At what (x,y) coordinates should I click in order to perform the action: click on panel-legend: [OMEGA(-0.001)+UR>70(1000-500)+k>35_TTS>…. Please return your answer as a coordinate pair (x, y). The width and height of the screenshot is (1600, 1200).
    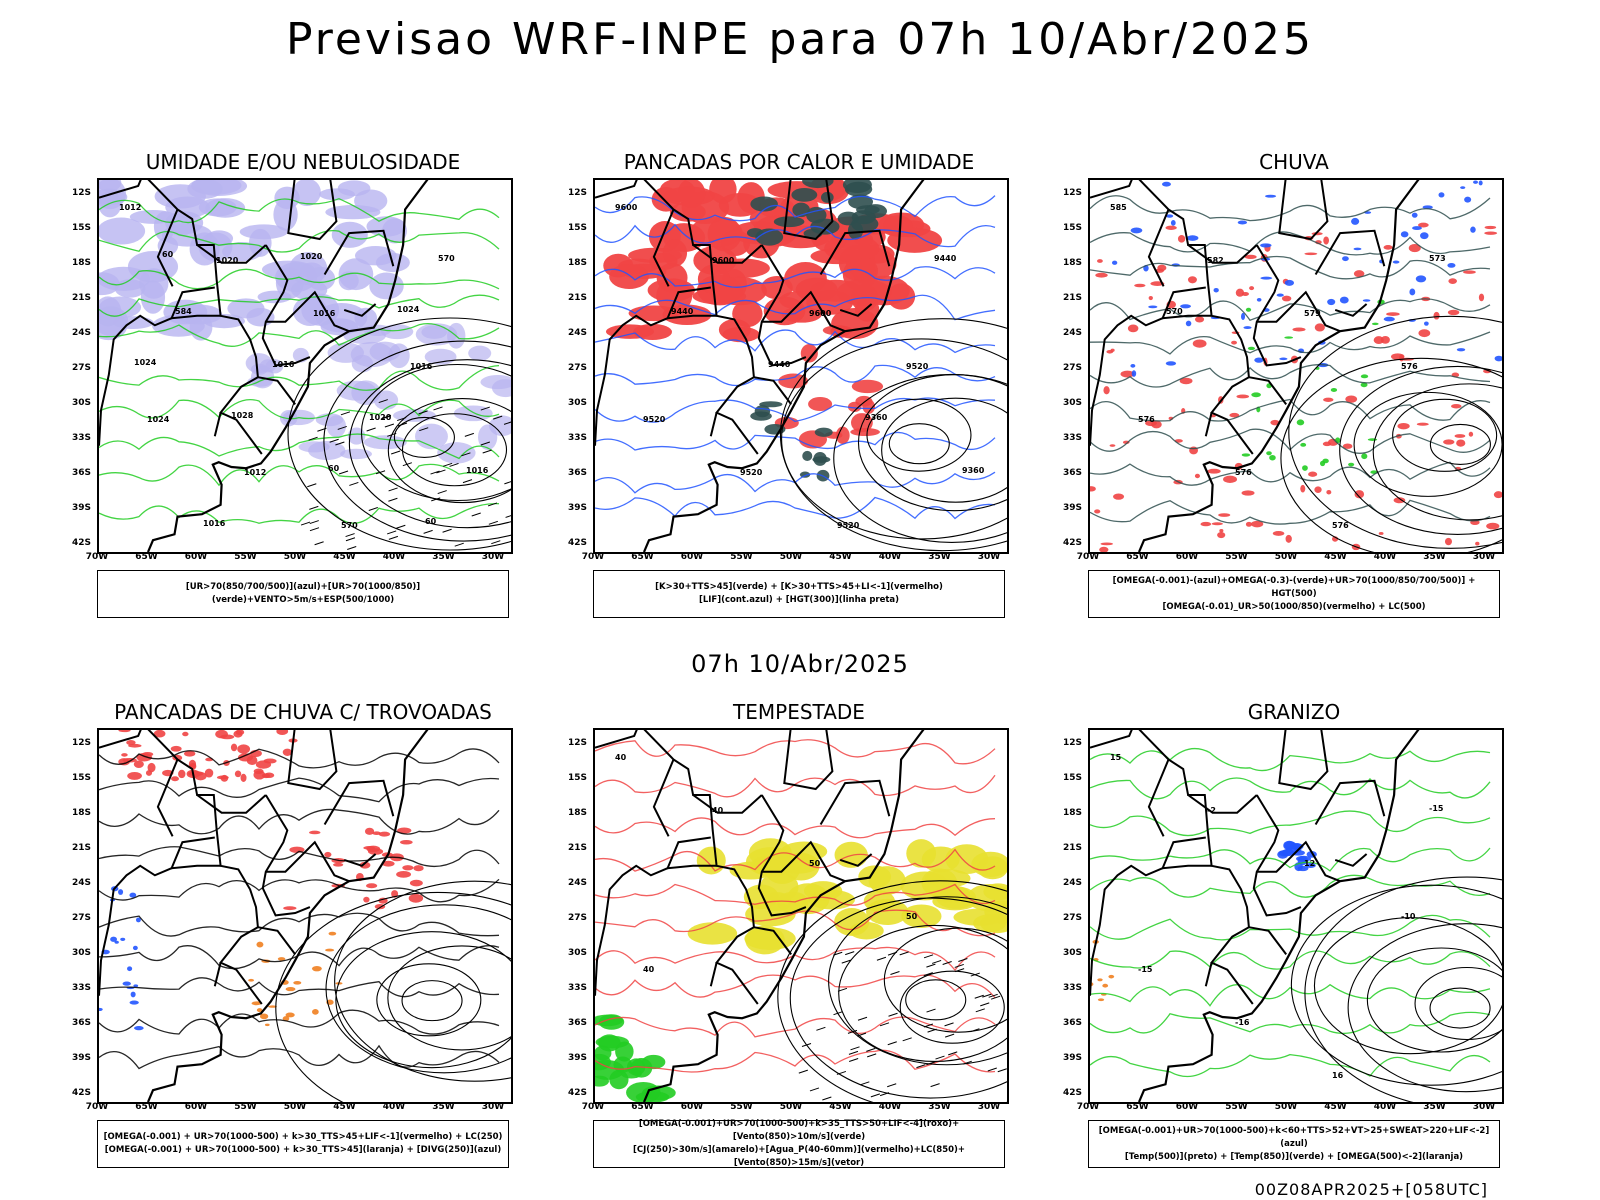
    Looking at the image, I should click on (799, 1143).